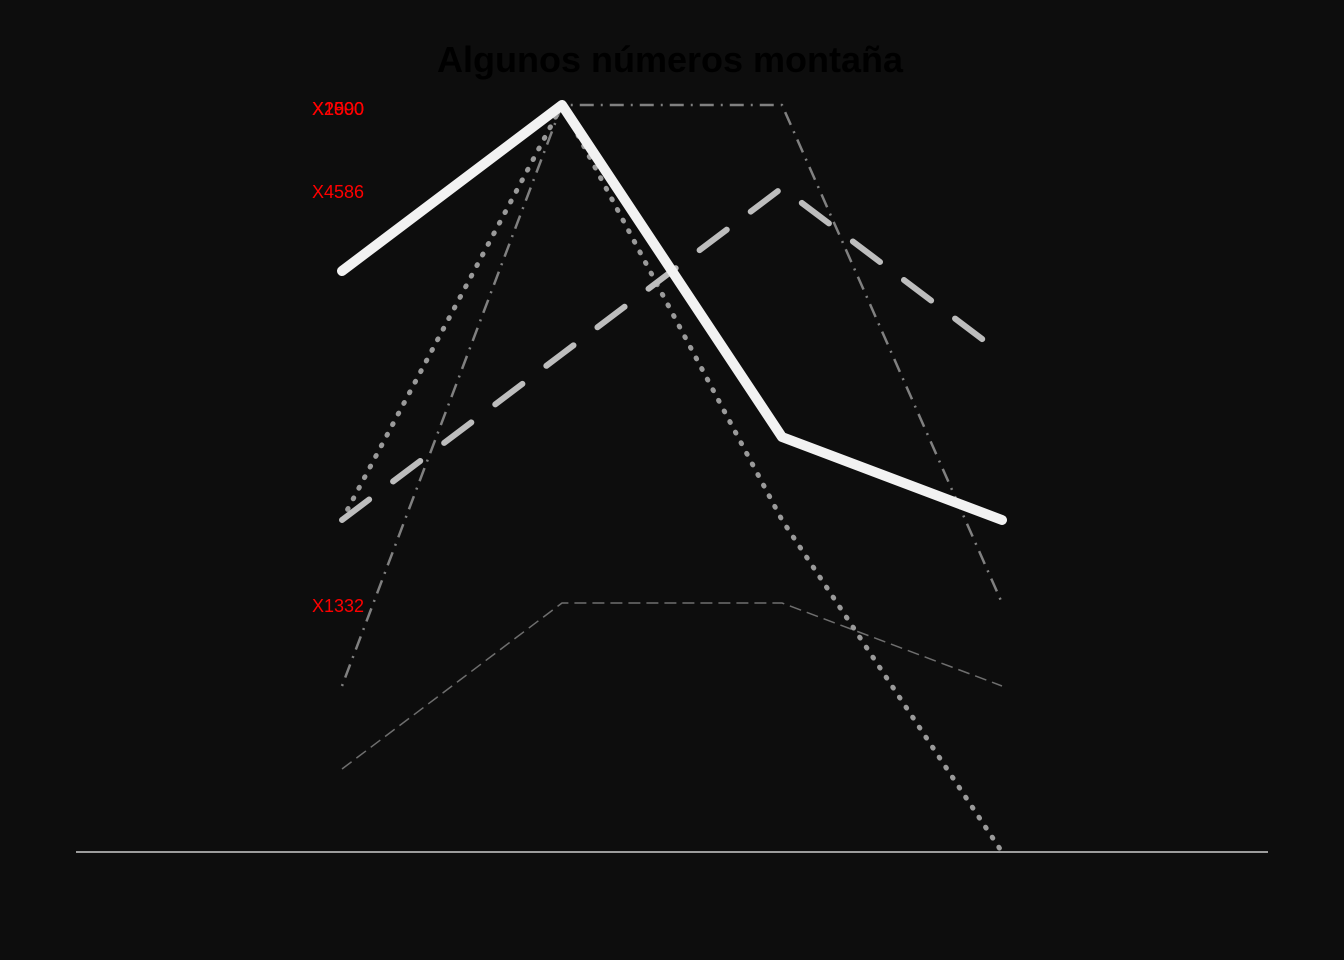 This screenshot has width=1344, height=960. I want to click on series-label-x1332: X1332, so click(338, 606).